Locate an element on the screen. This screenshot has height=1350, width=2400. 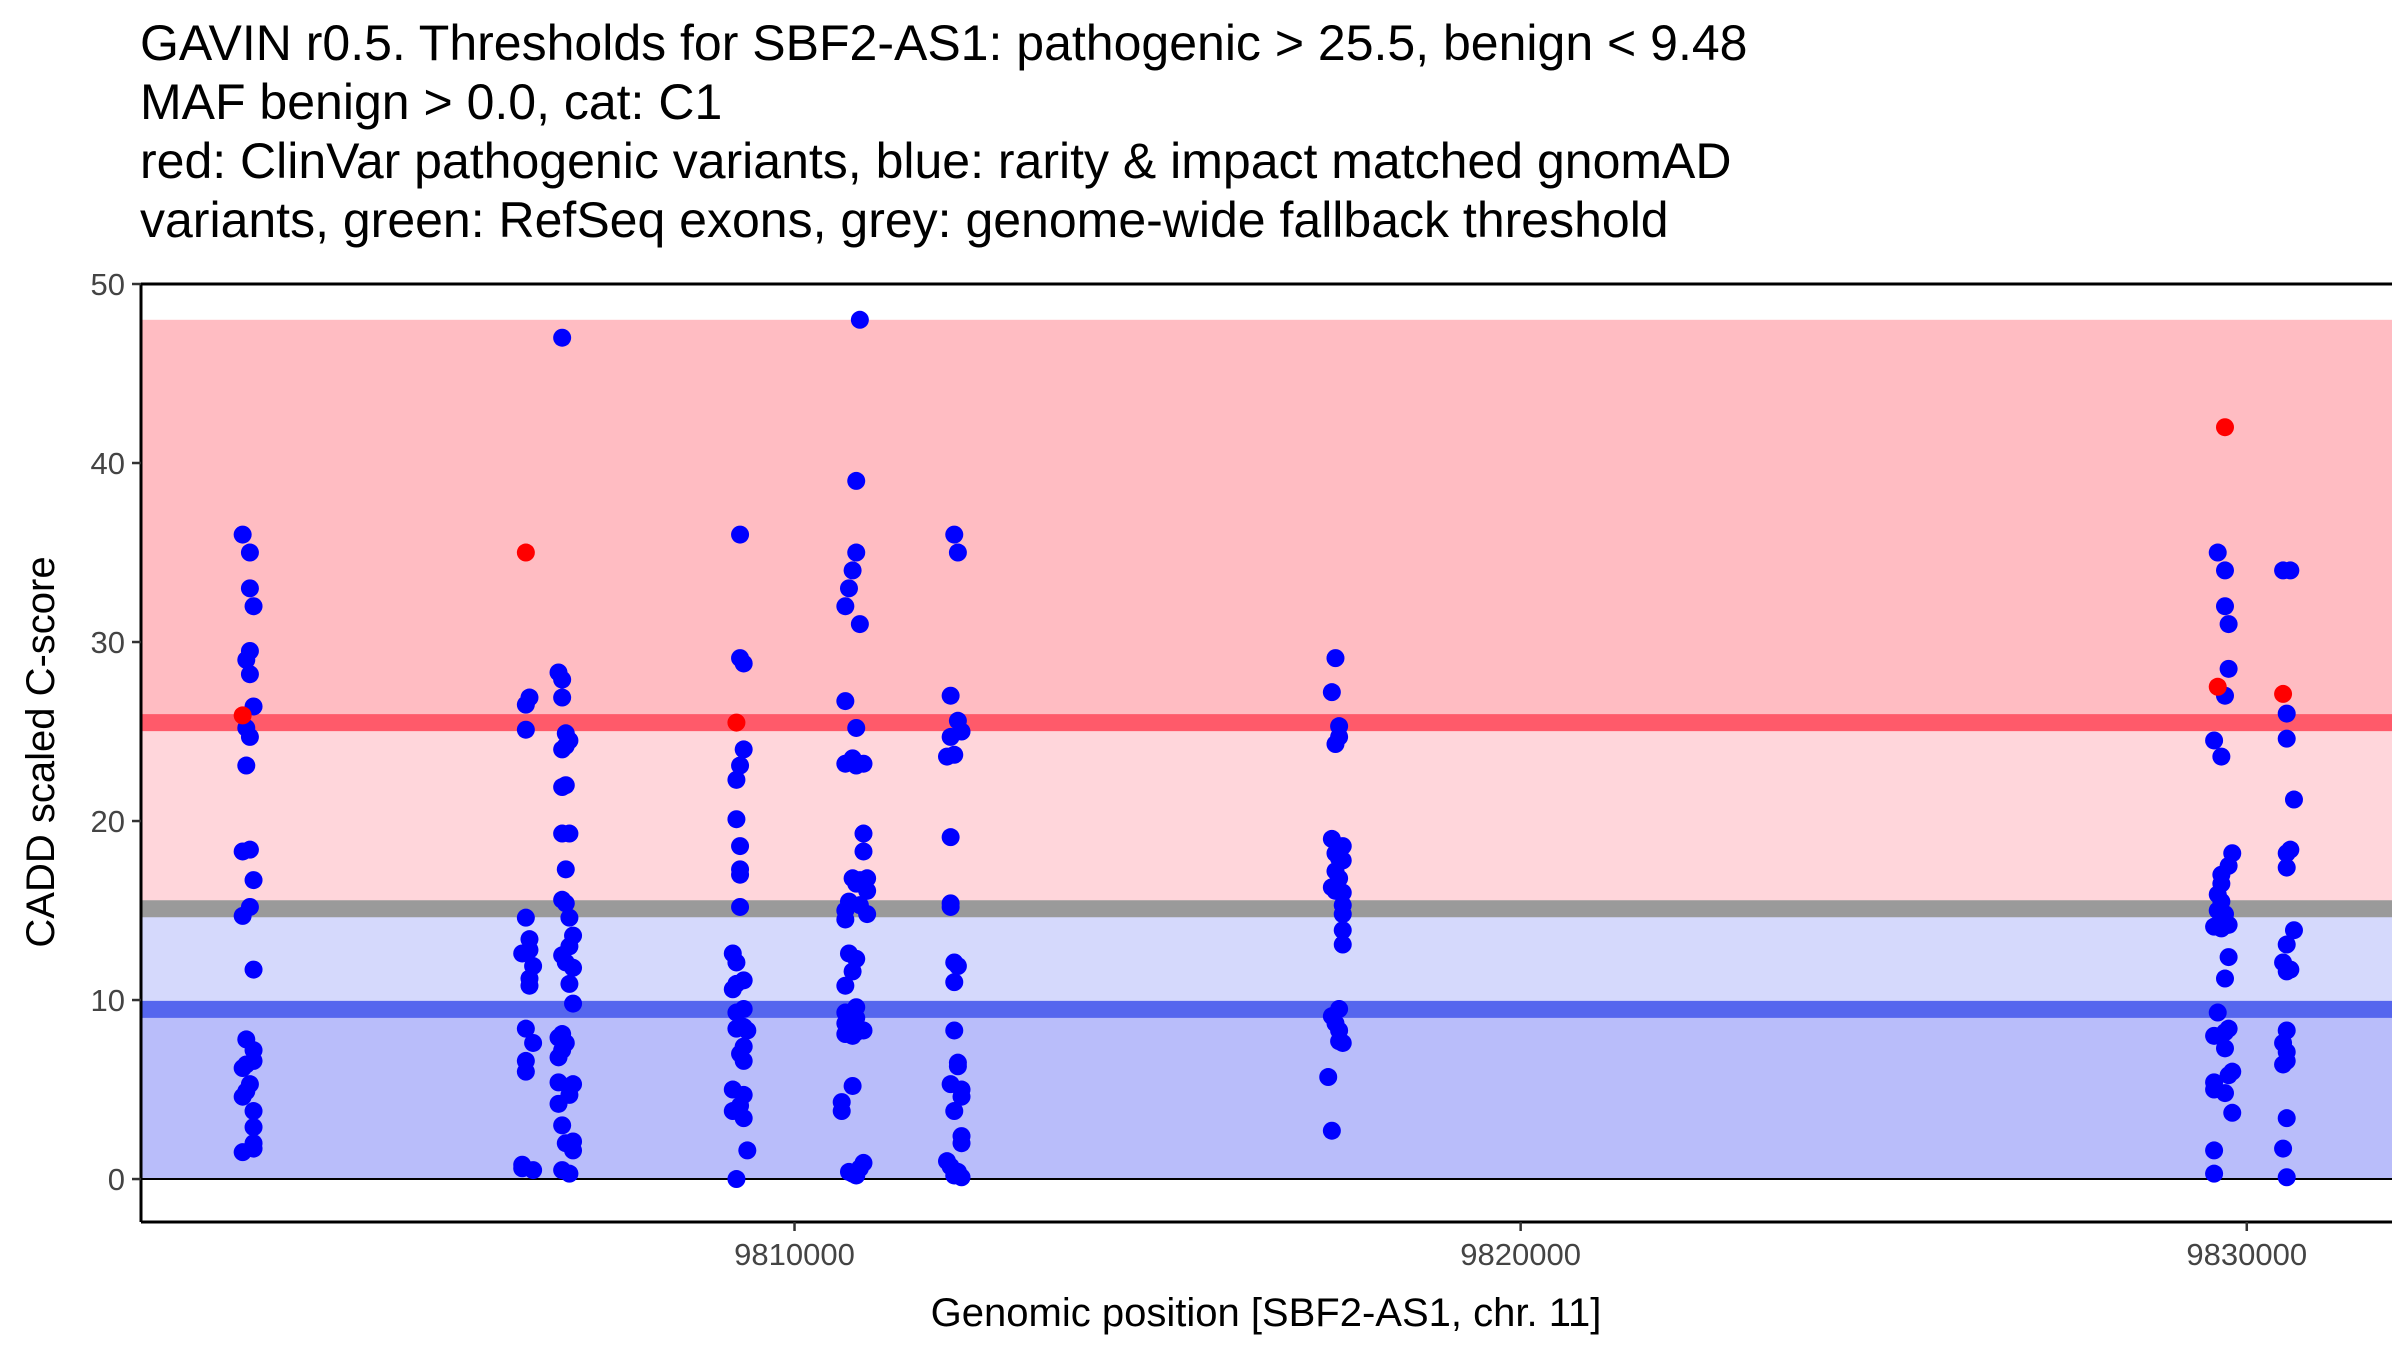
x-tick-label: 9820000 is located at coordinates (1520, 1254).